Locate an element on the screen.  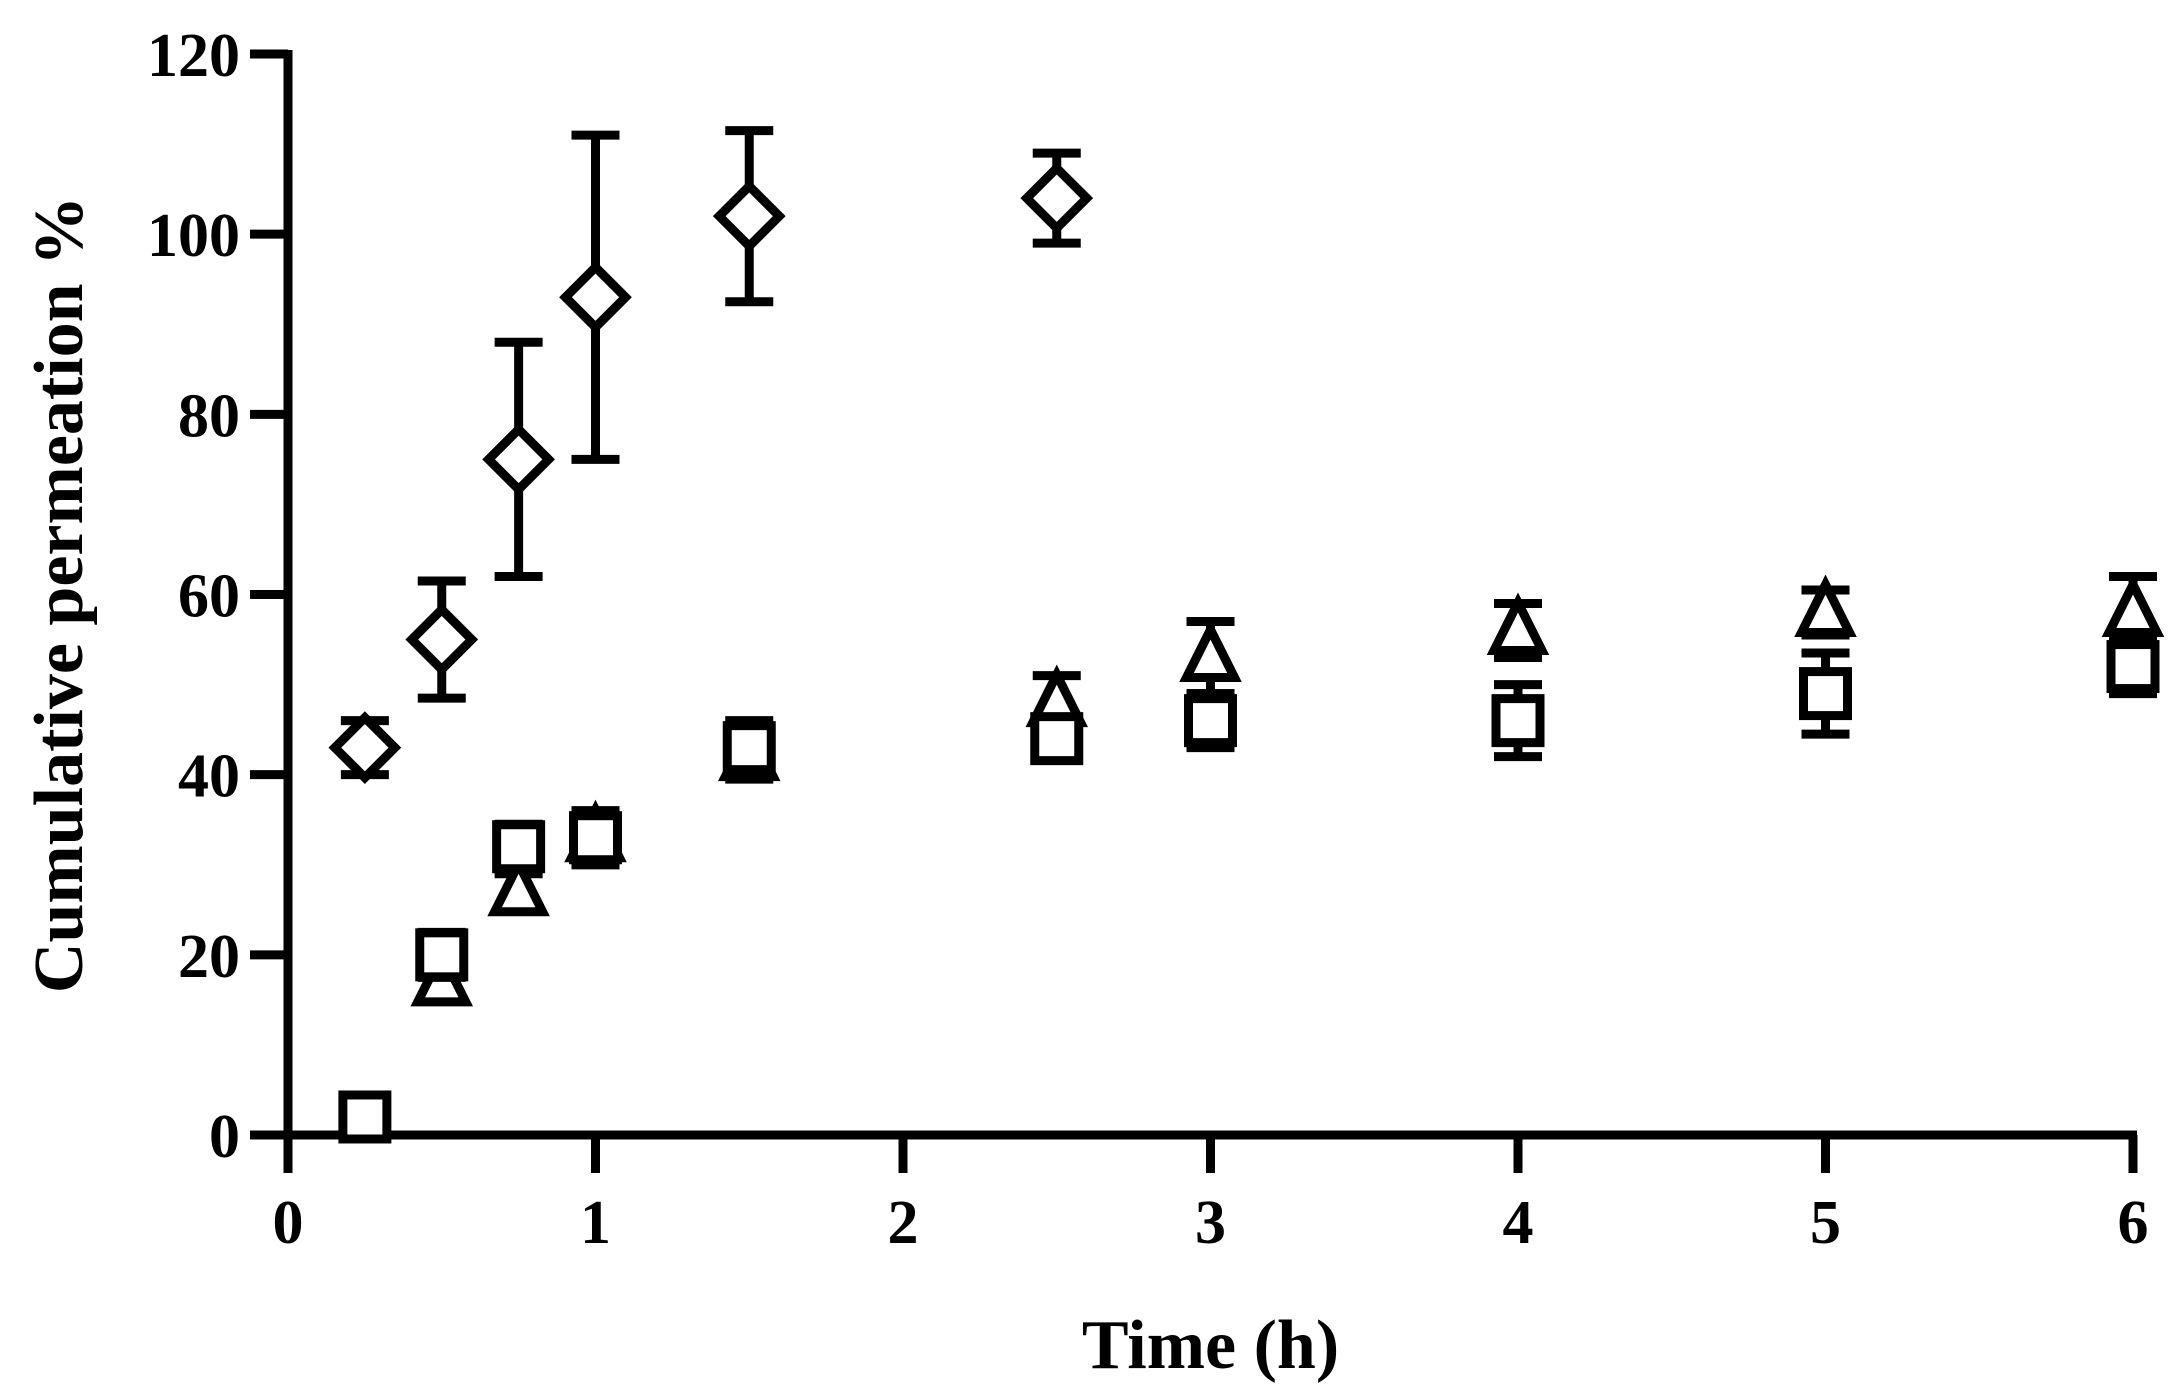
y-tick-label: 100 is located at coordinates (193, 236).